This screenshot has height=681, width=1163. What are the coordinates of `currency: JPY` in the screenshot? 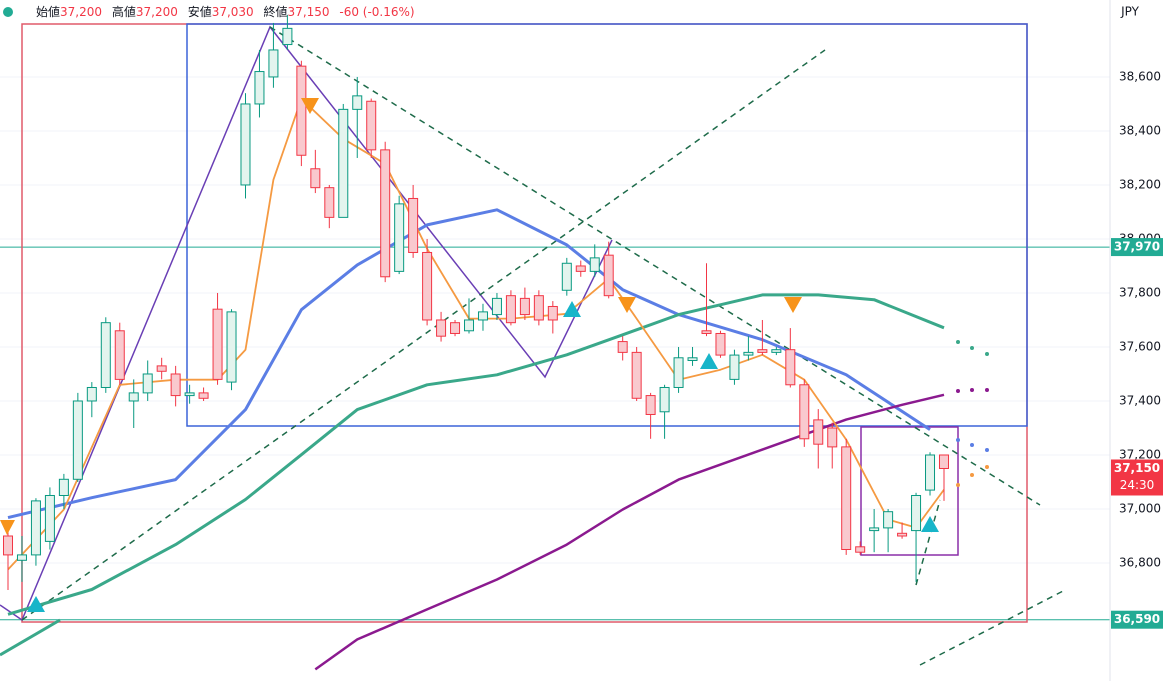 It's located at (1130, 12).